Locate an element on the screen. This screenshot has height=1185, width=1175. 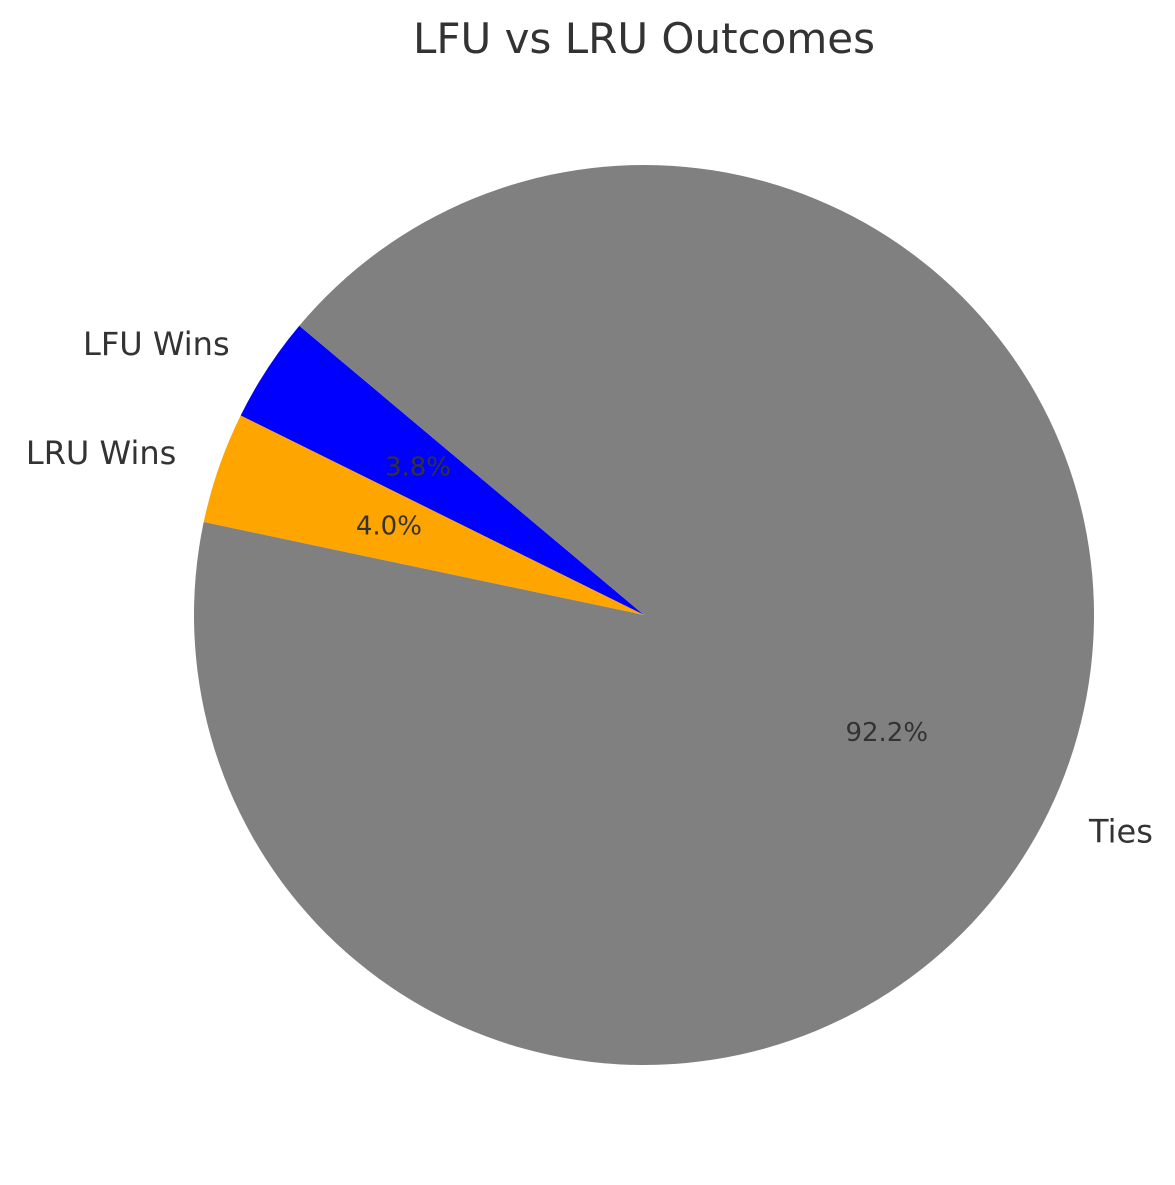
percent-label-ties: 92.2% is located at coordinates (886, 733).